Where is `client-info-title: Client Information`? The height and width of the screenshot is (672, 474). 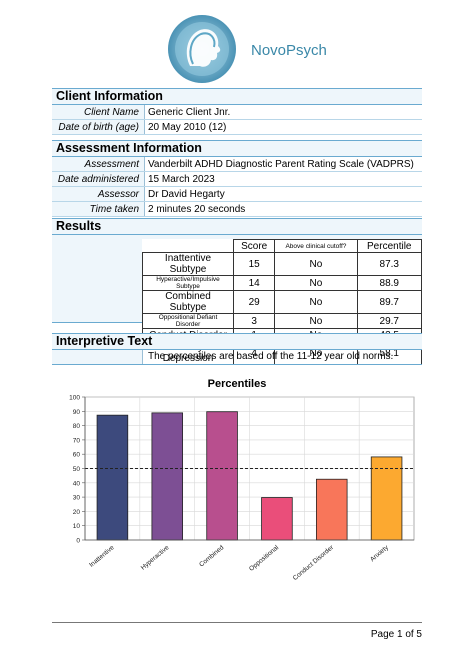
client-info-title: Client Information is located at coordinates (237, 96).